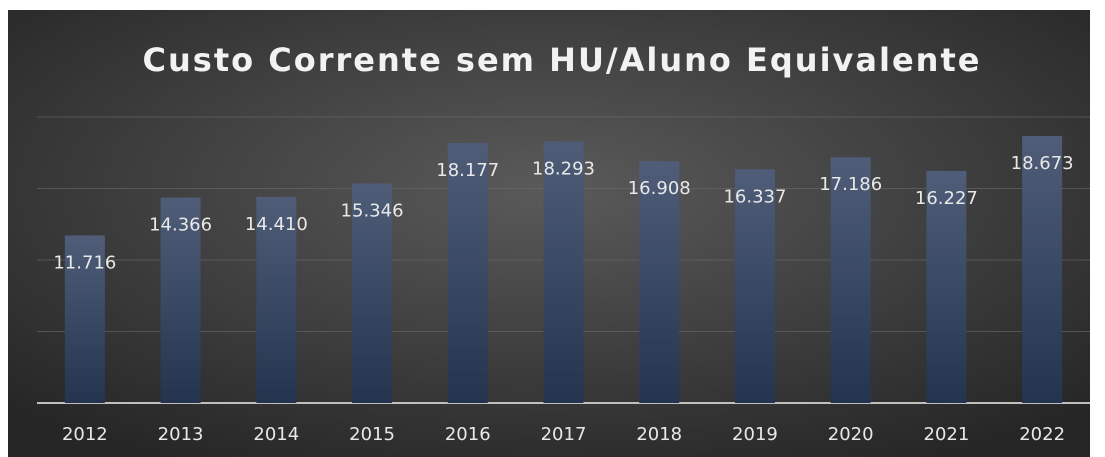 Image resolution: width=1105 pixels, height=457 pixels. Describe the element at coordinates (659, 188) in the screenshot. I see `data-label: 16.908` at that location.